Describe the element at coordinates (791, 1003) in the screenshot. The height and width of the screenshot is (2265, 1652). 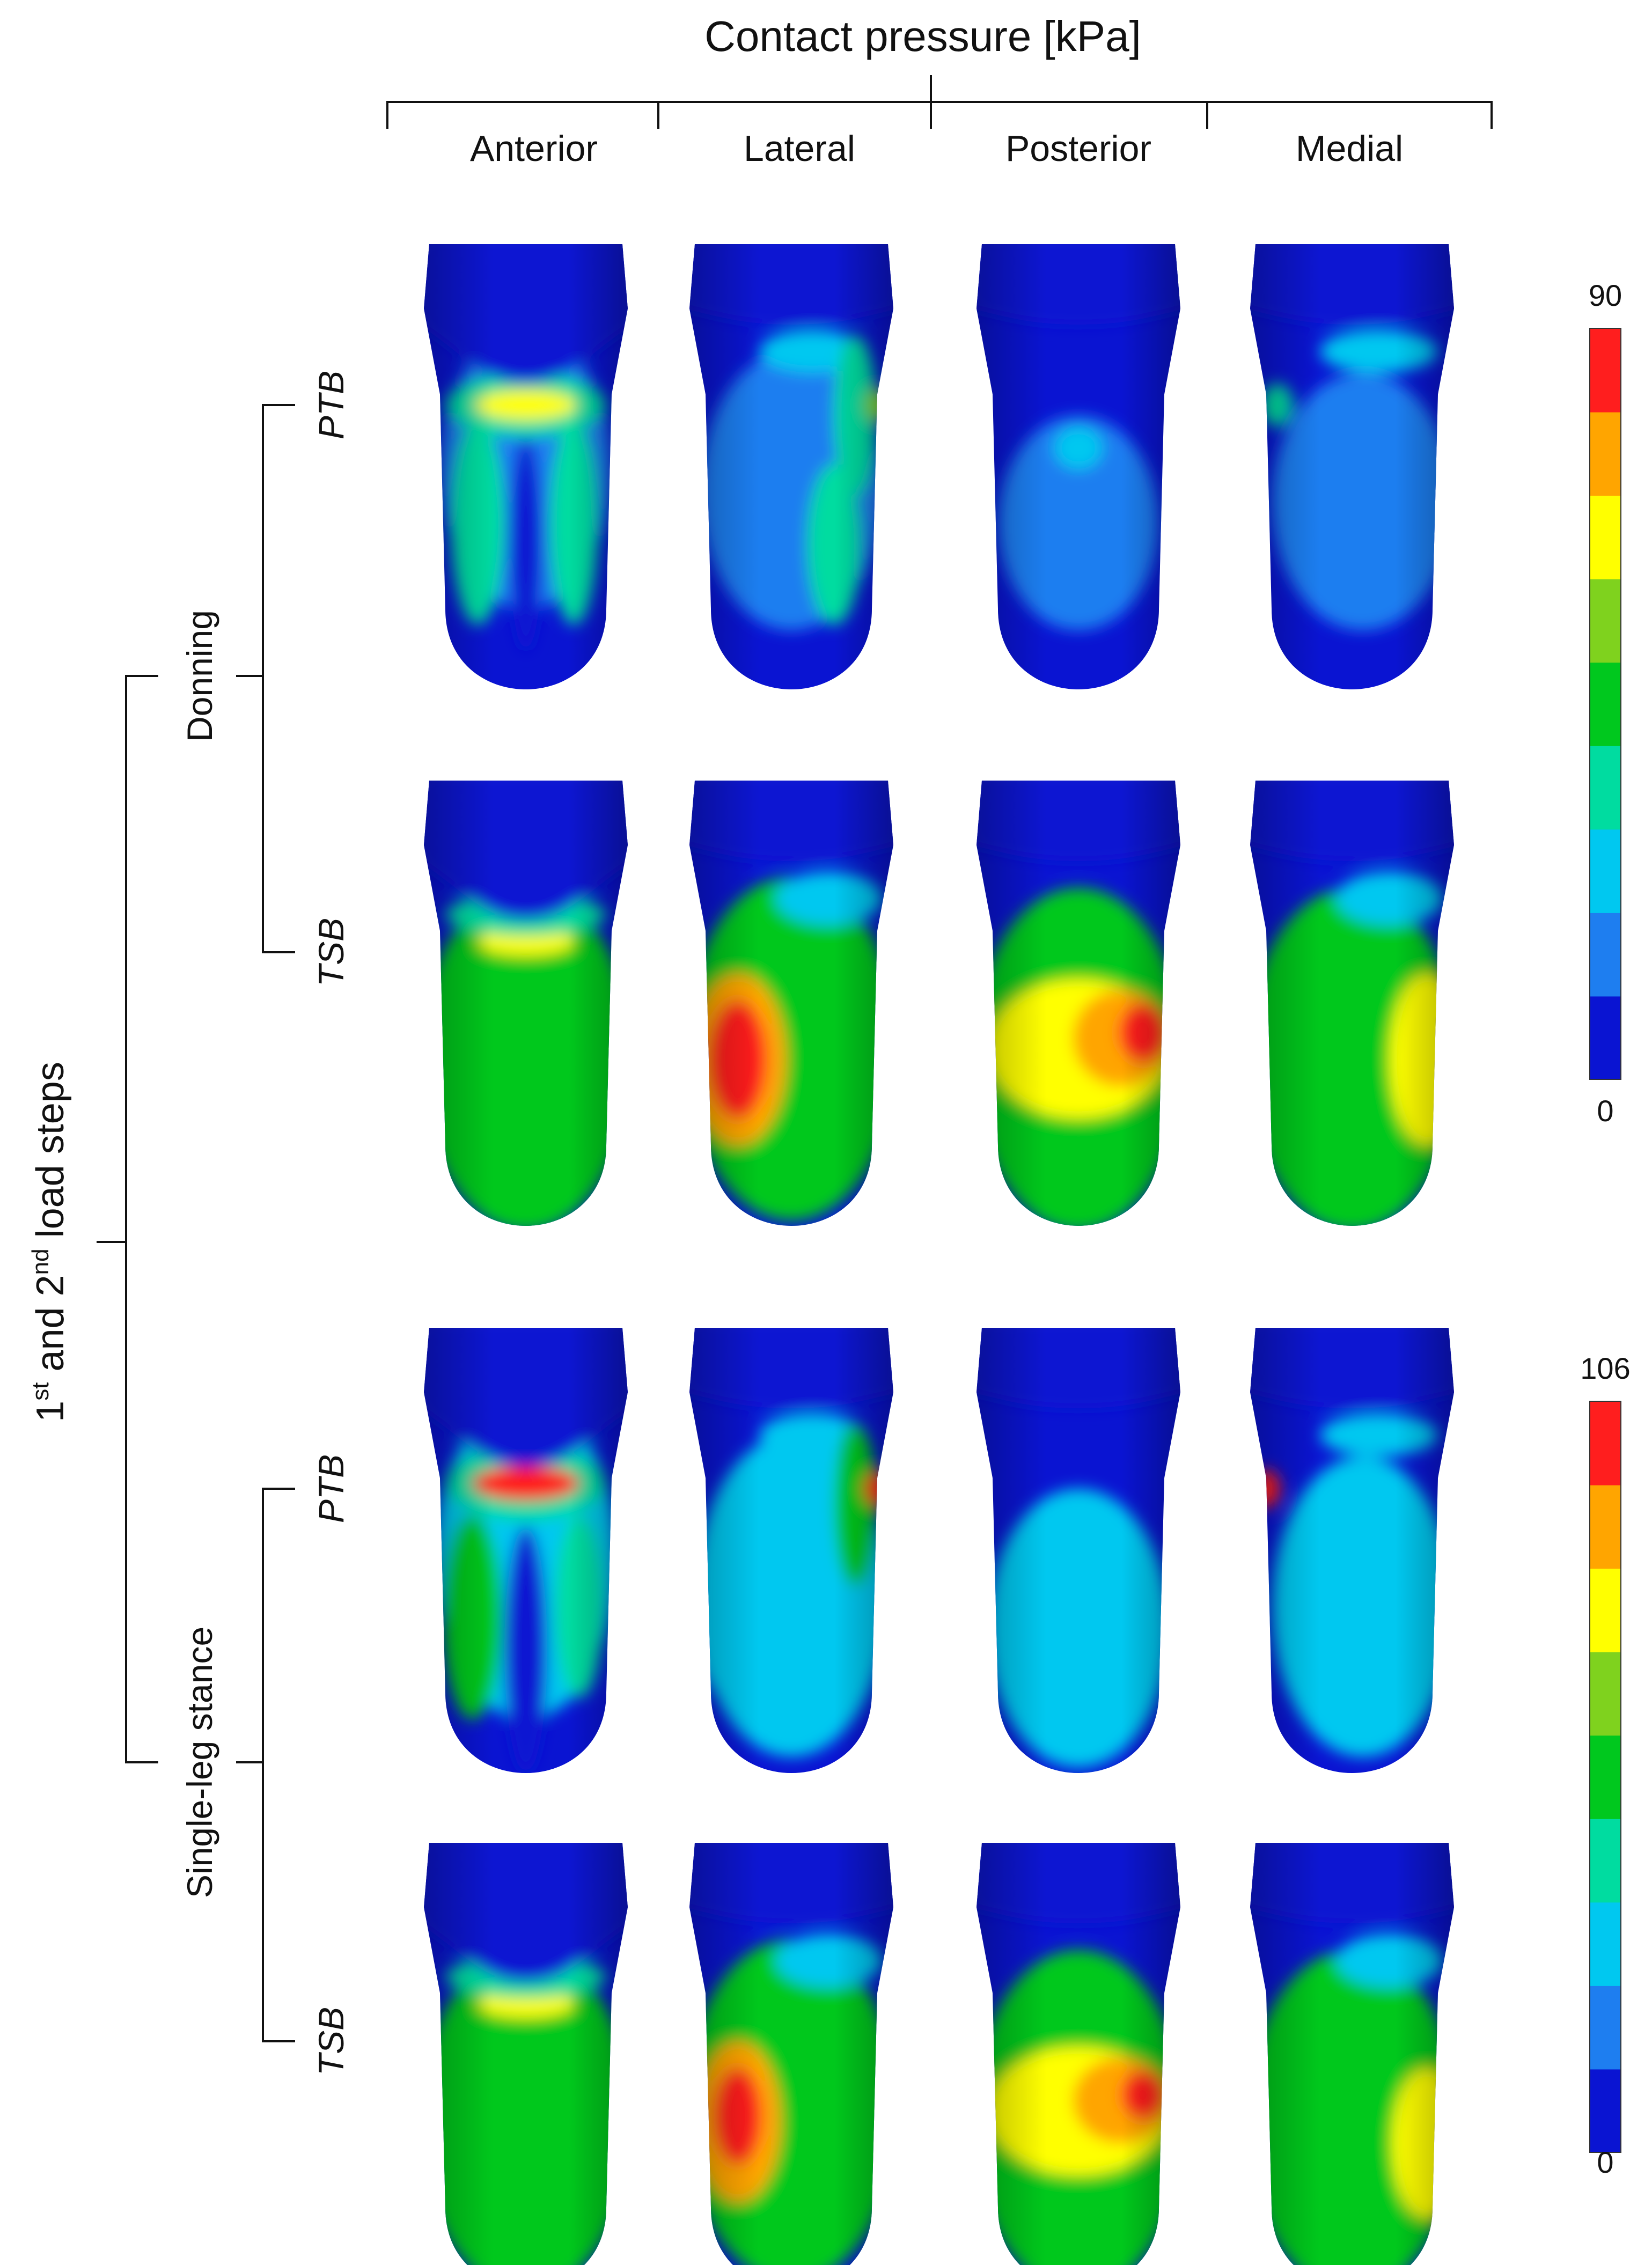
I see `limb-tsb-donning-lateral` at that location.